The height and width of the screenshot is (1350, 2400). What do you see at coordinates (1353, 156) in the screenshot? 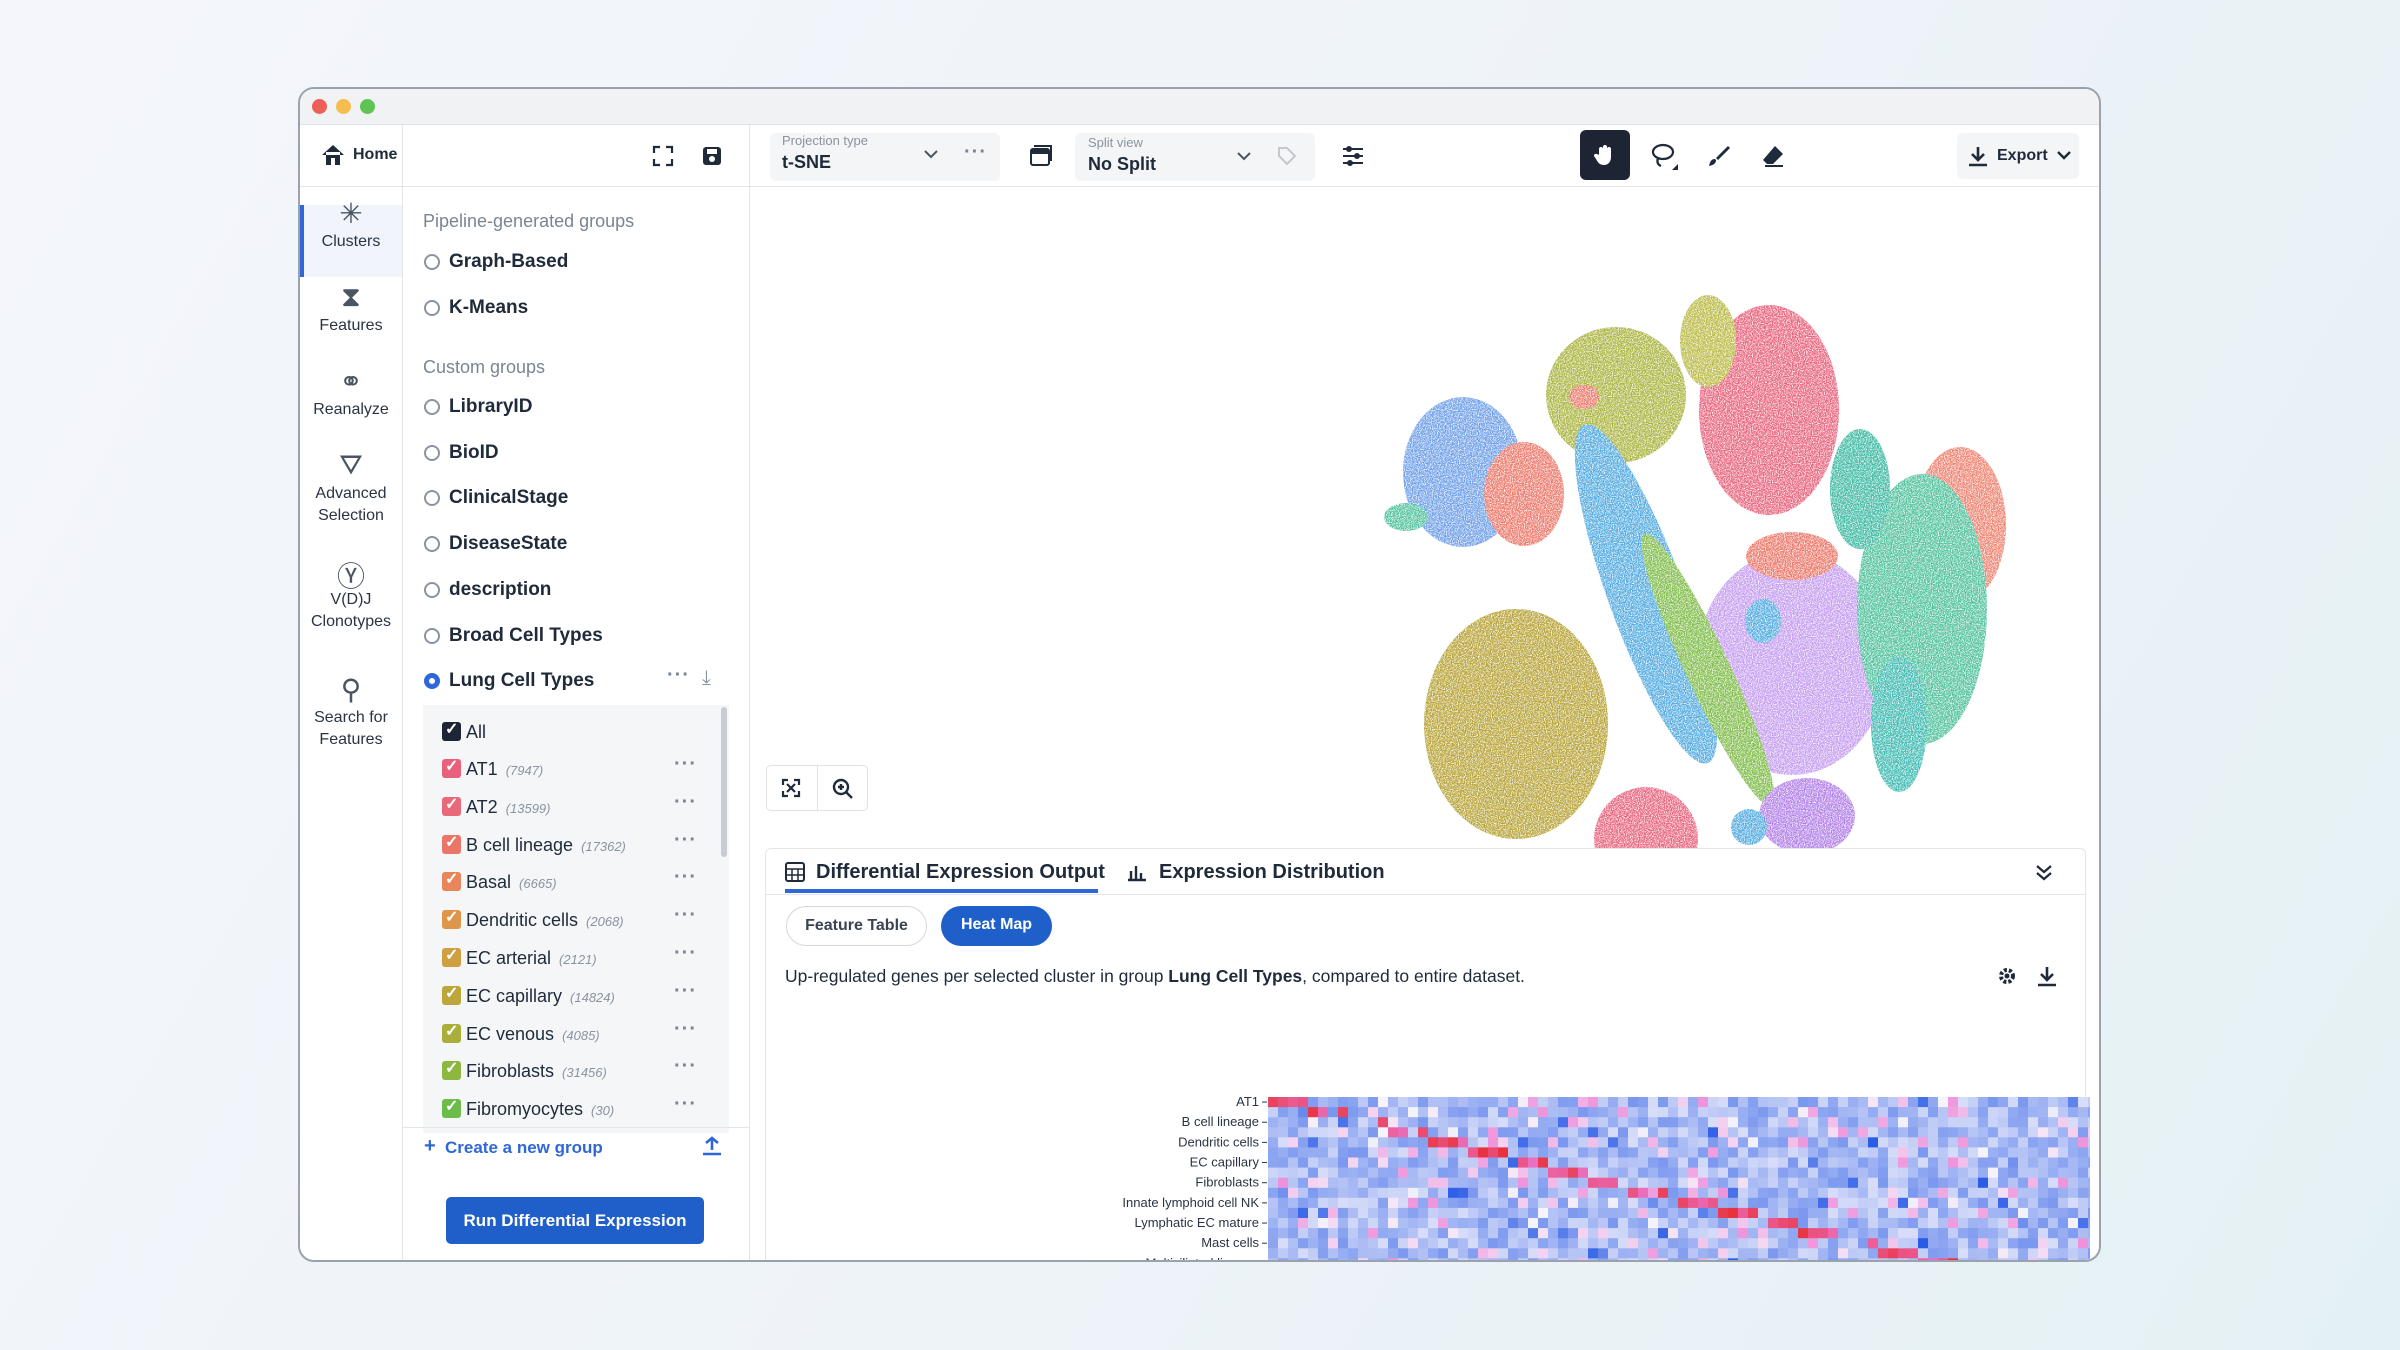
I see `settings-sliders-icon` at bounding box center [1353, 156].